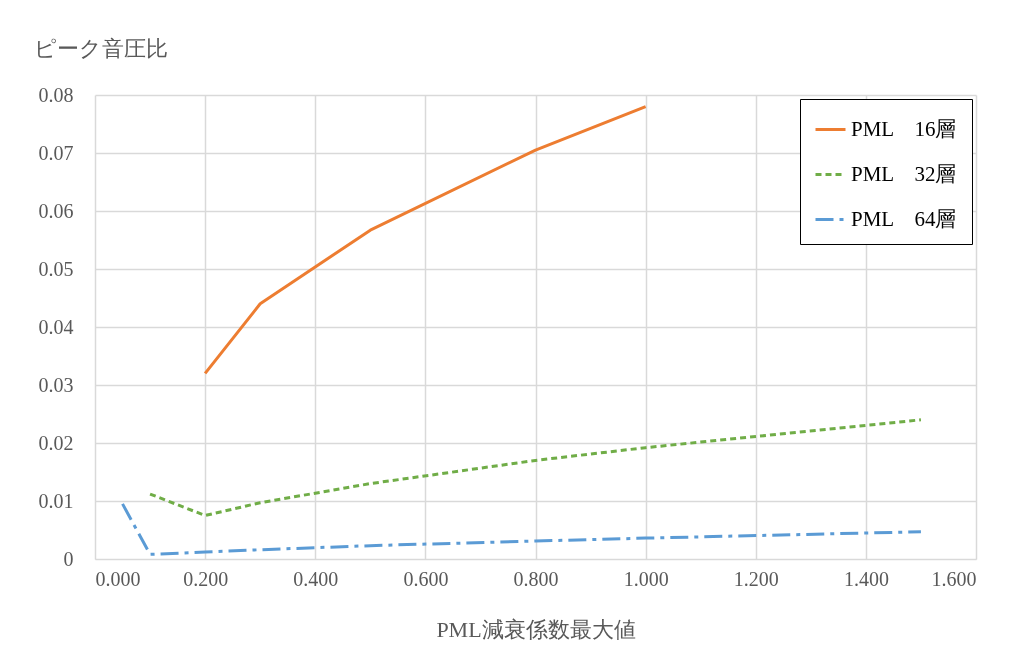 The height and width of the screenshot is (672, 1010). What do you see at coordinates (56, 268) in the screenshot?
I see `y-tick-label: 0.05` at bounding box center [56, 268].